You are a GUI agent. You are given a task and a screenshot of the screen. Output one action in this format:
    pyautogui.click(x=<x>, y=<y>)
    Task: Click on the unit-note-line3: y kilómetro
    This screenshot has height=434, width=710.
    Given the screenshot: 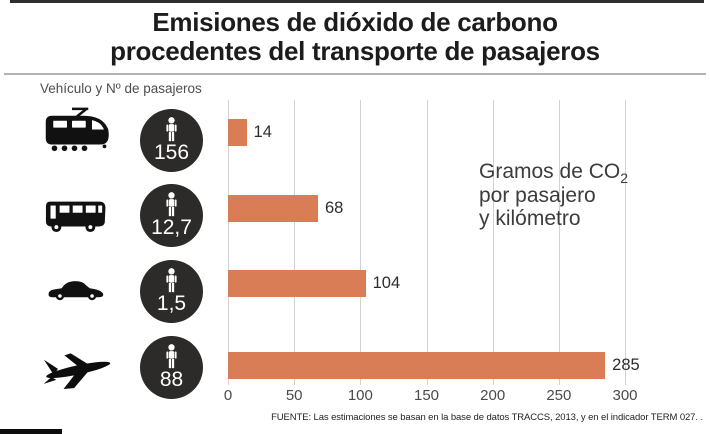 What is the action you would take?
    pyautogui.click(x=530, y=218)
    